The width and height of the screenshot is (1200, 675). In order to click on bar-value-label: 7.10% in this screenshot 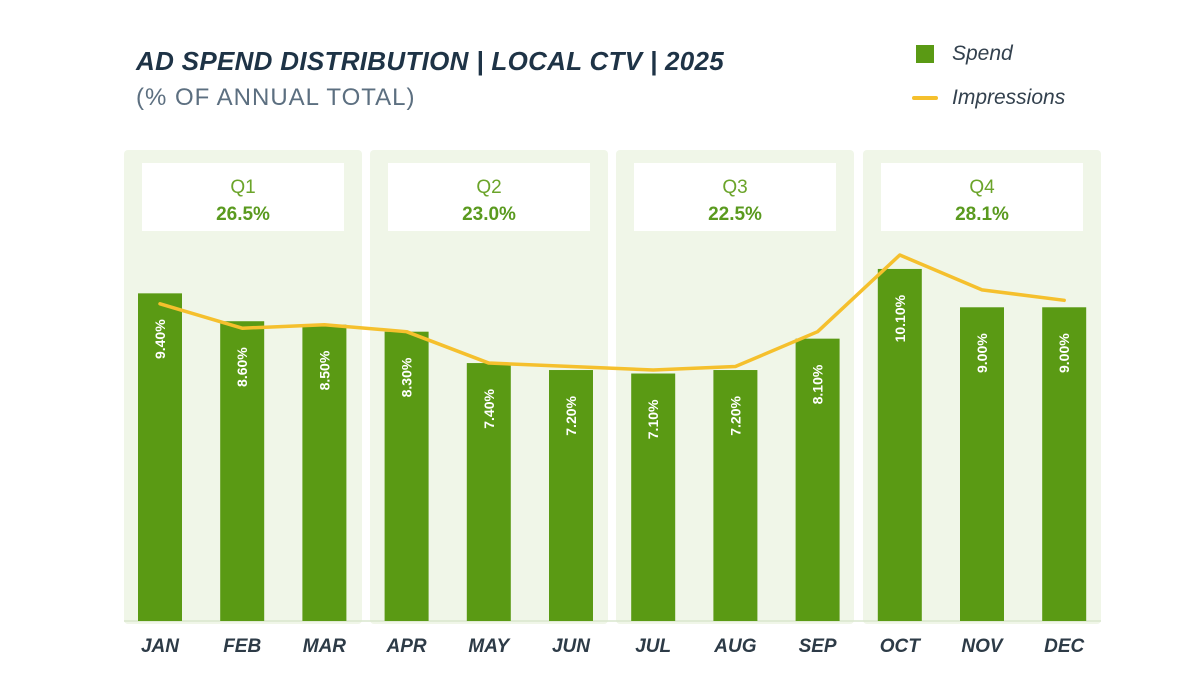, I will do `click(653, 419)`.